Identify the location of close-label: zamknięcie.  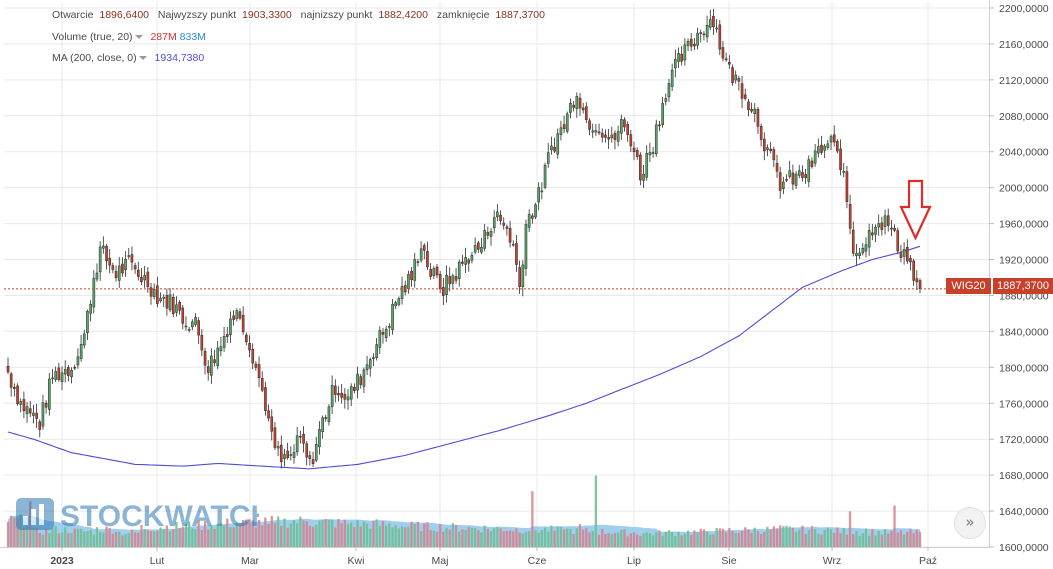
(463, 15).